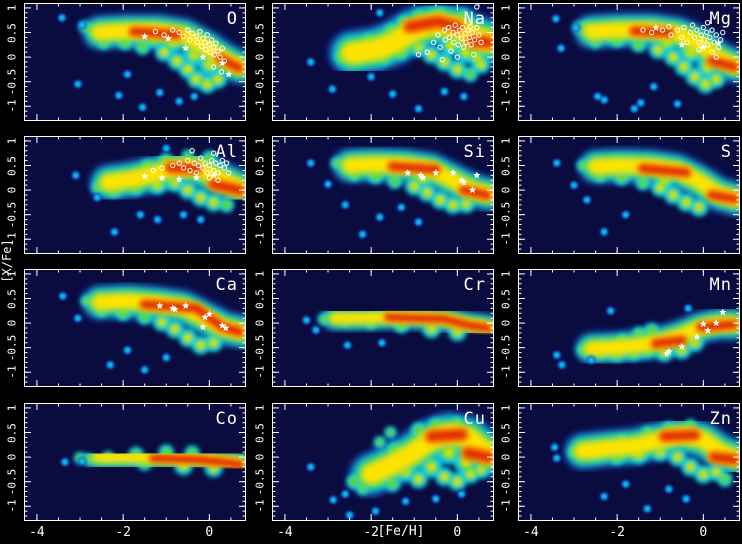 This screenshot has height=544, width=742. I want to click on density-plot-Co: Co, so click(135, 462).